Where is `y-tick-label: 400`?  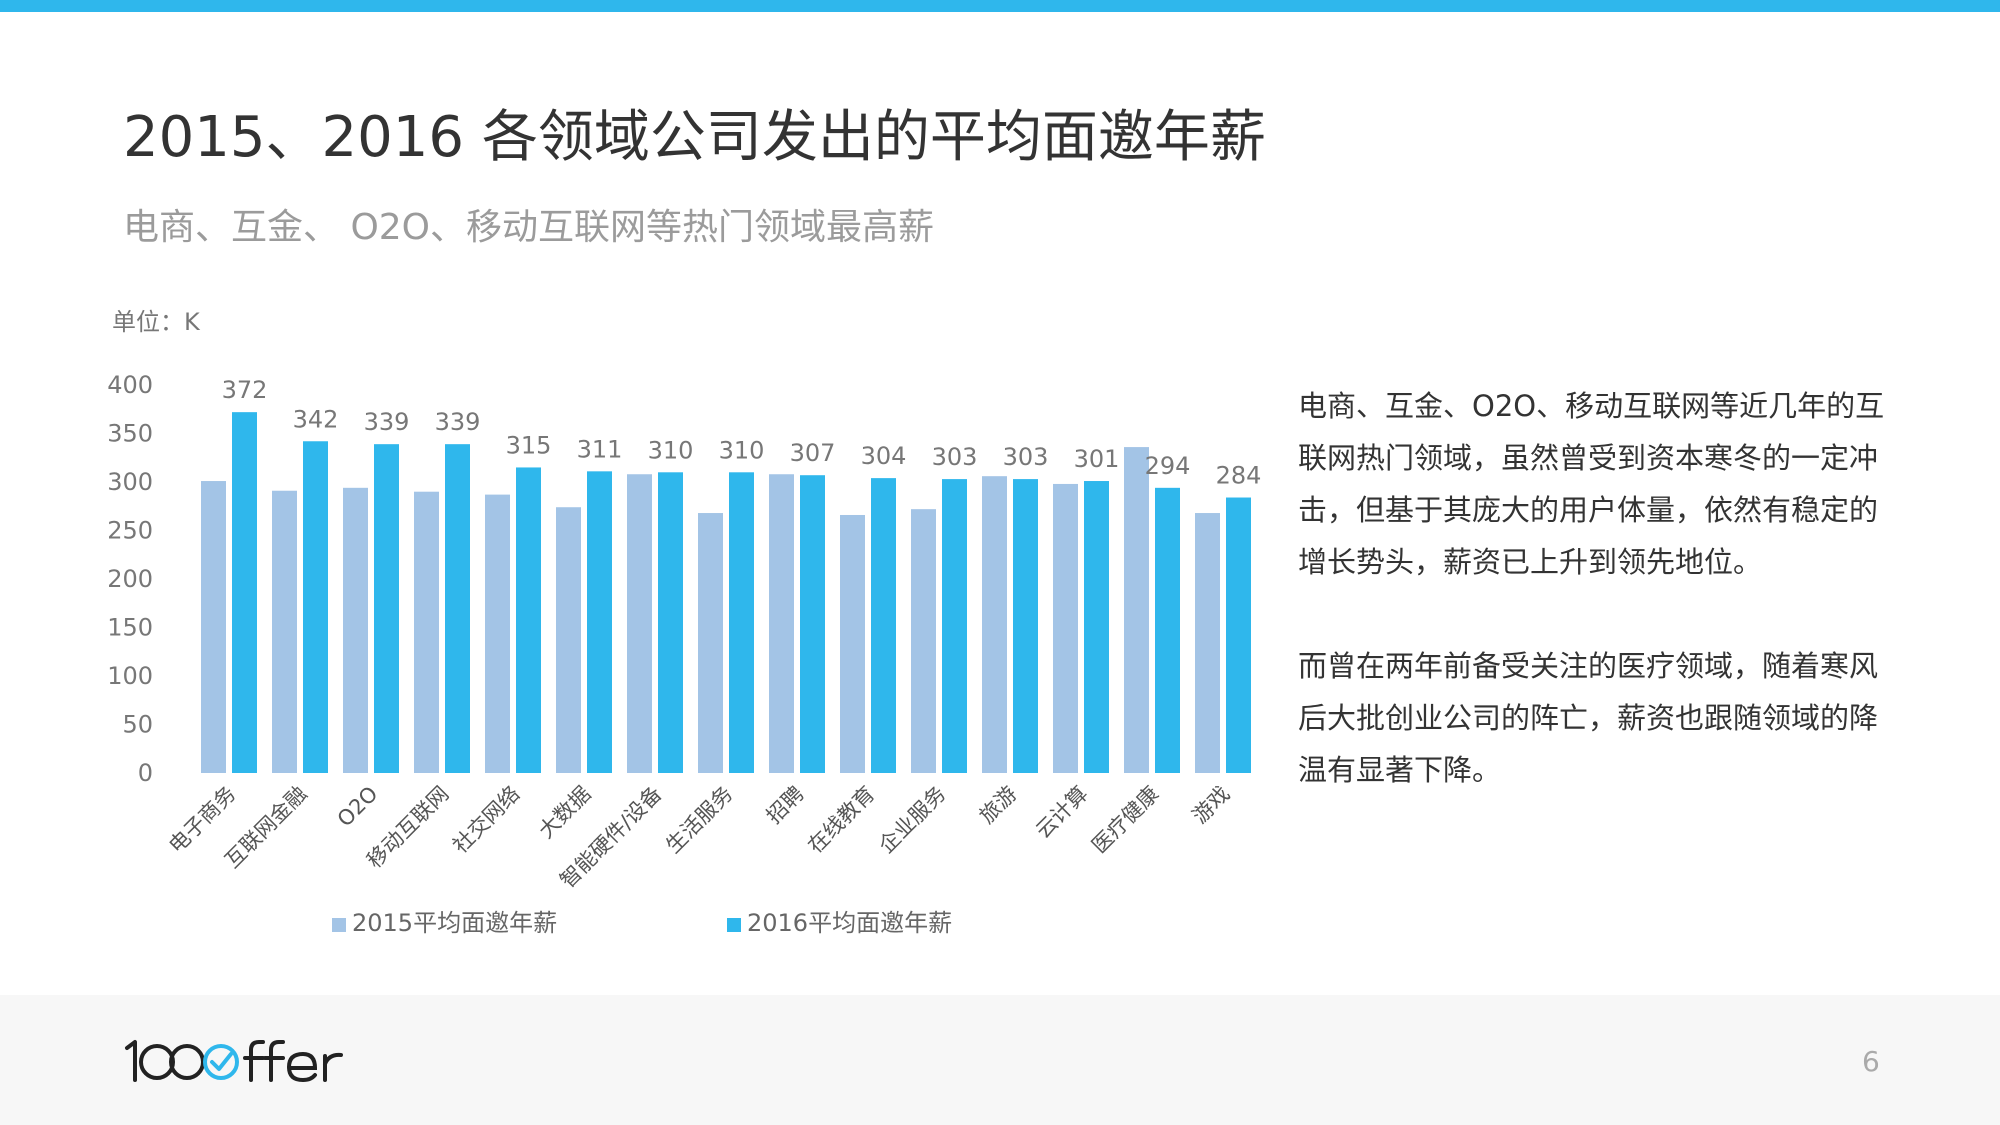 y-tick-label: 400 is located at coordinates (130, 385).